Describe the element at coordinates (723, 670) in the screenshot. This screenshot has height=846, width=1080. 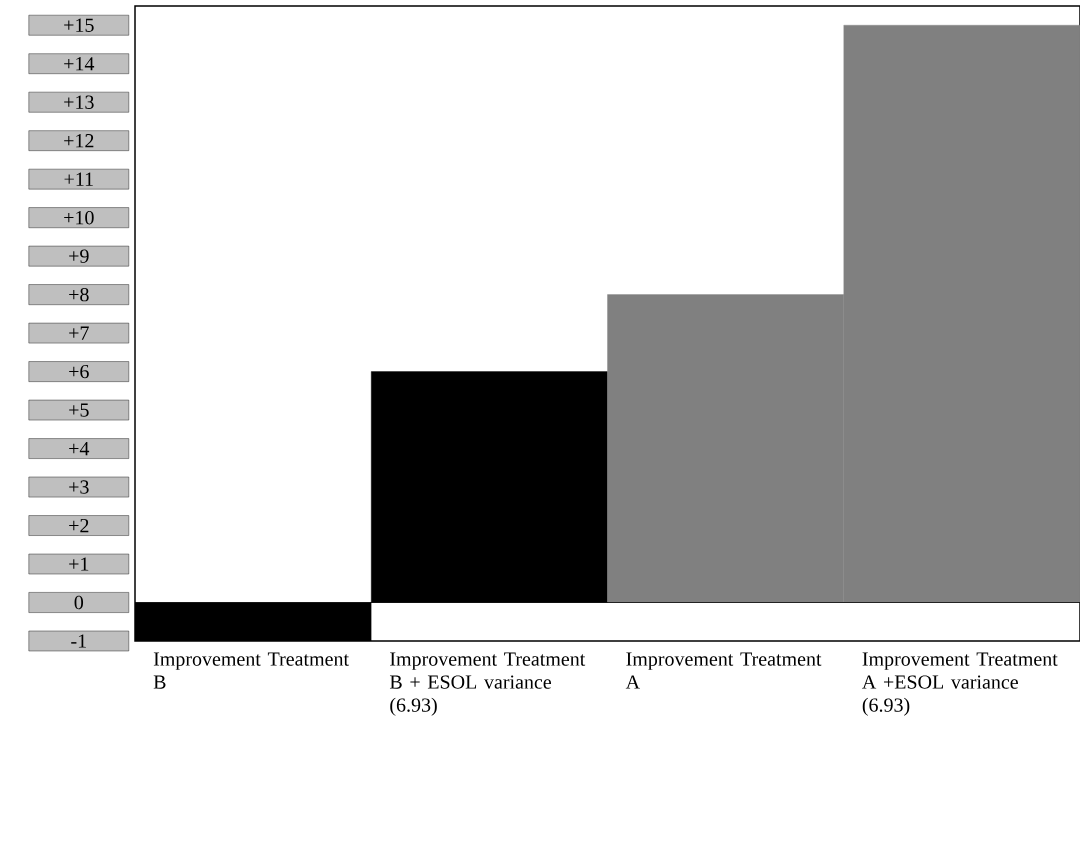
I see `x-tick-label: Improvement Treatment A` at that location.